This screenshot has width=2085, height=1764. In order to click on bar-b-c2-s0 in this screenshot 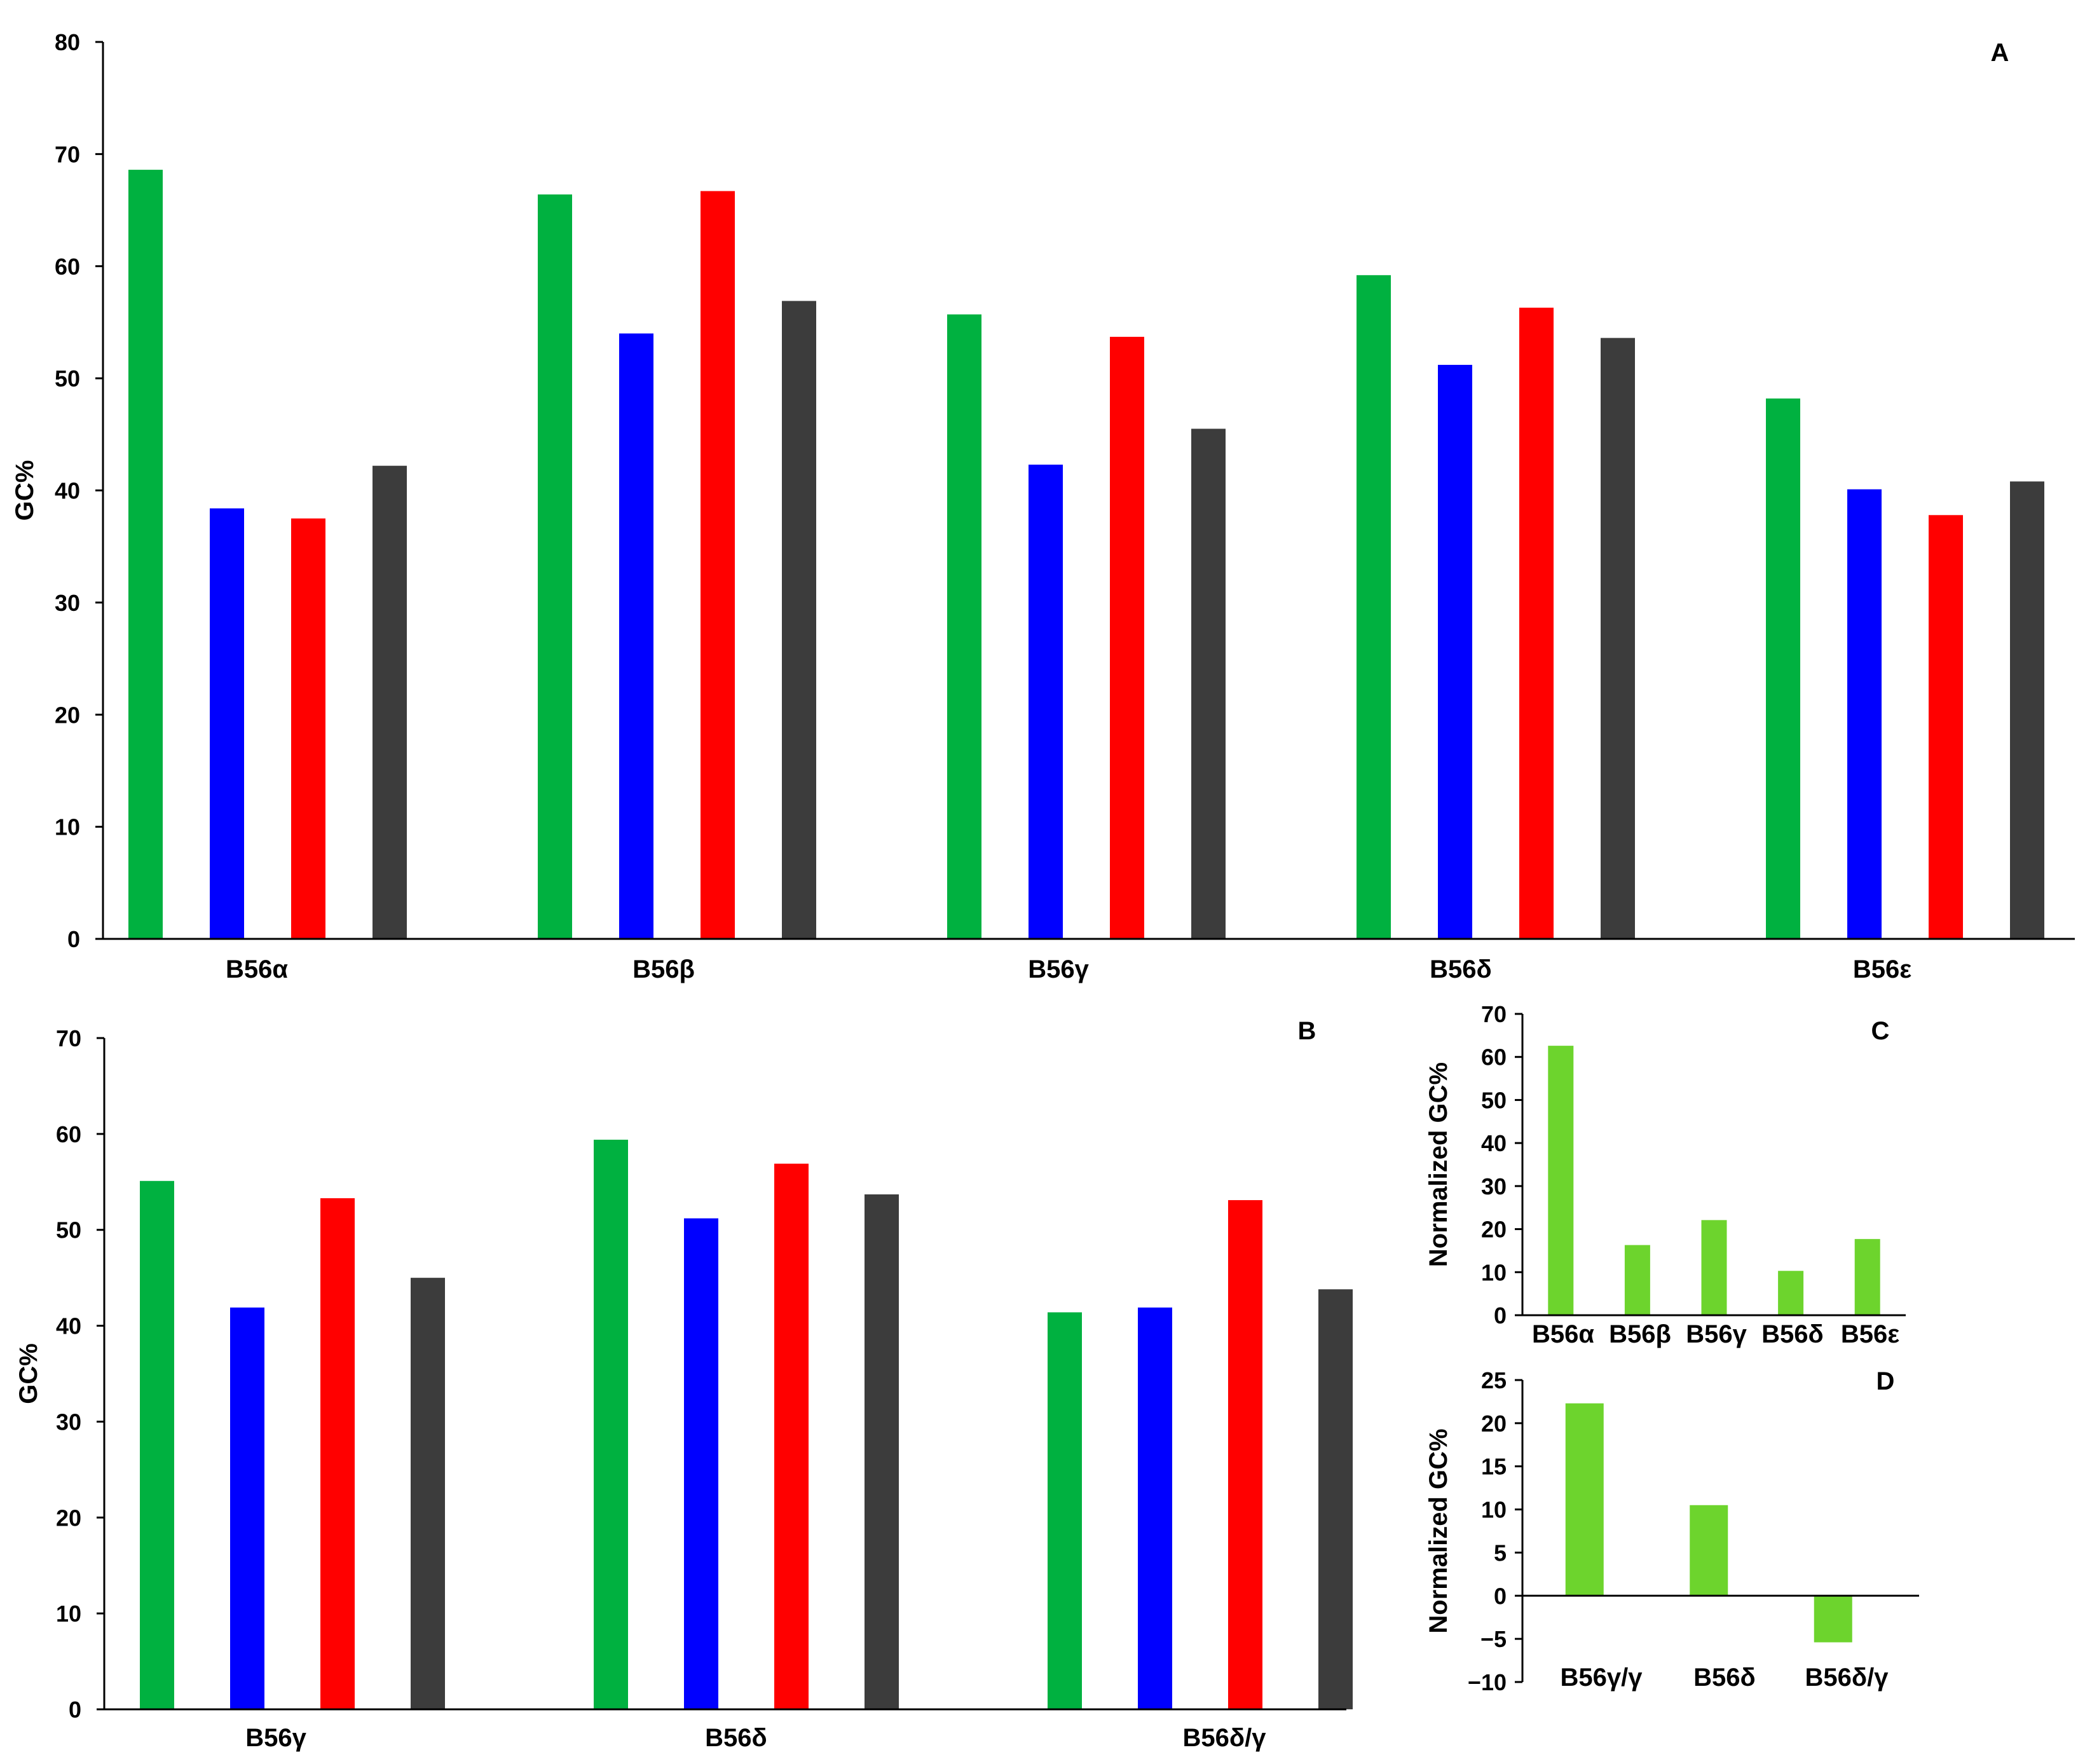, I will do `click(1065, 1510)`.